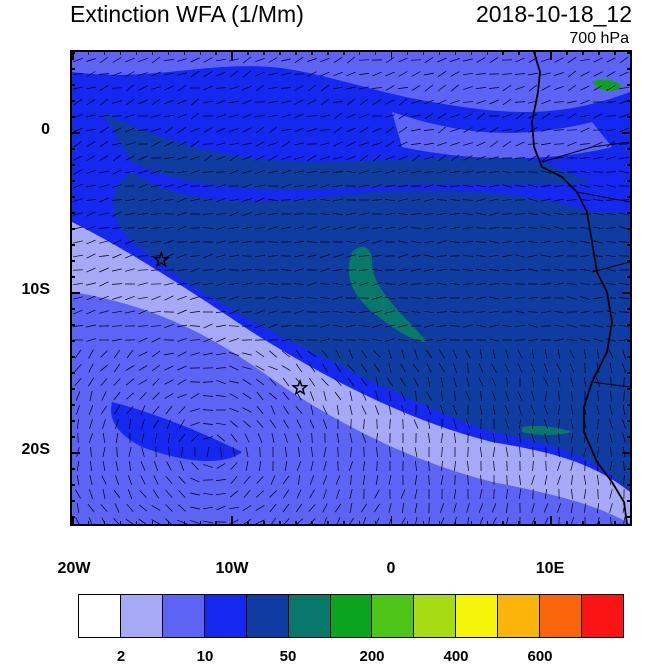 This screenshot has height=667, width=650. I want to click on lon-label-10e: 10E, so click(550, 568).